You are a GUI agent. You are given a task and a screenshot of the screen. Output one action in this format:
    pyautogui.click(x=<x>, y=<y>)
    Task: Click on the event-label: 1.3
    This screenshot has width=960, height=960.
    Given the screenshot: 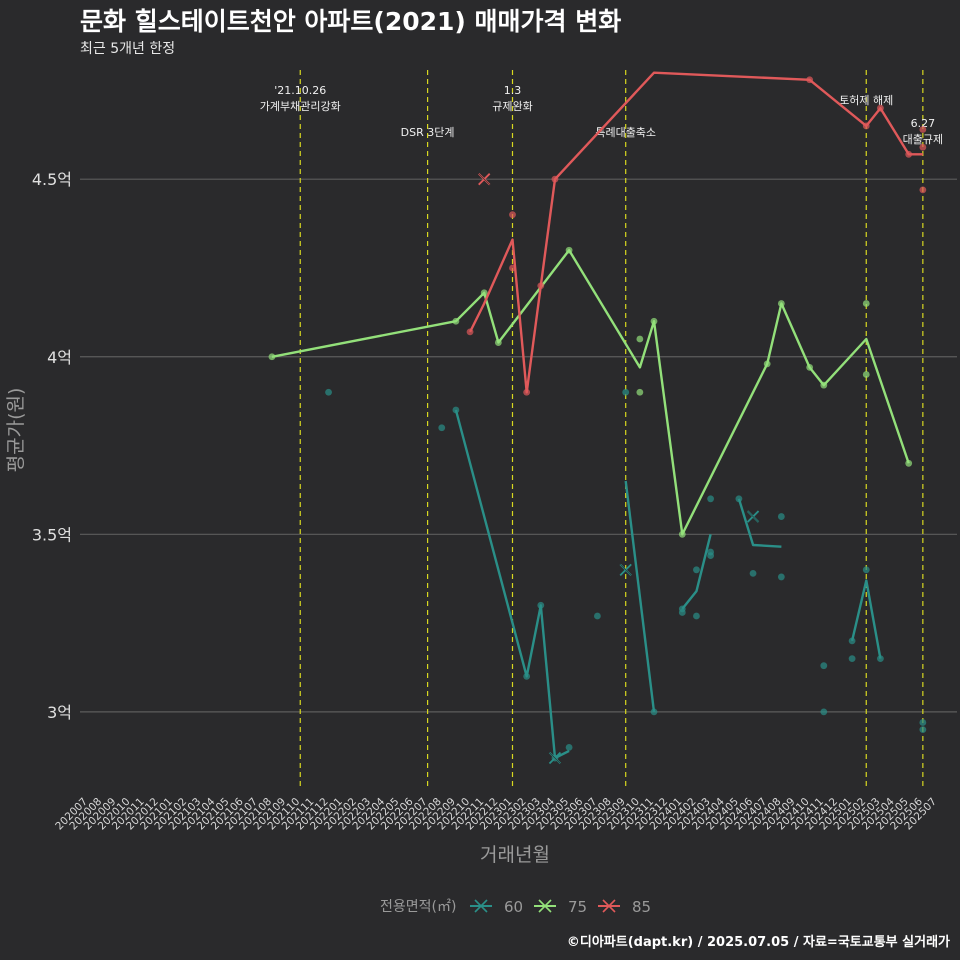 What is the action you would take?
    pyautogui.click(x=513, y=90)
    